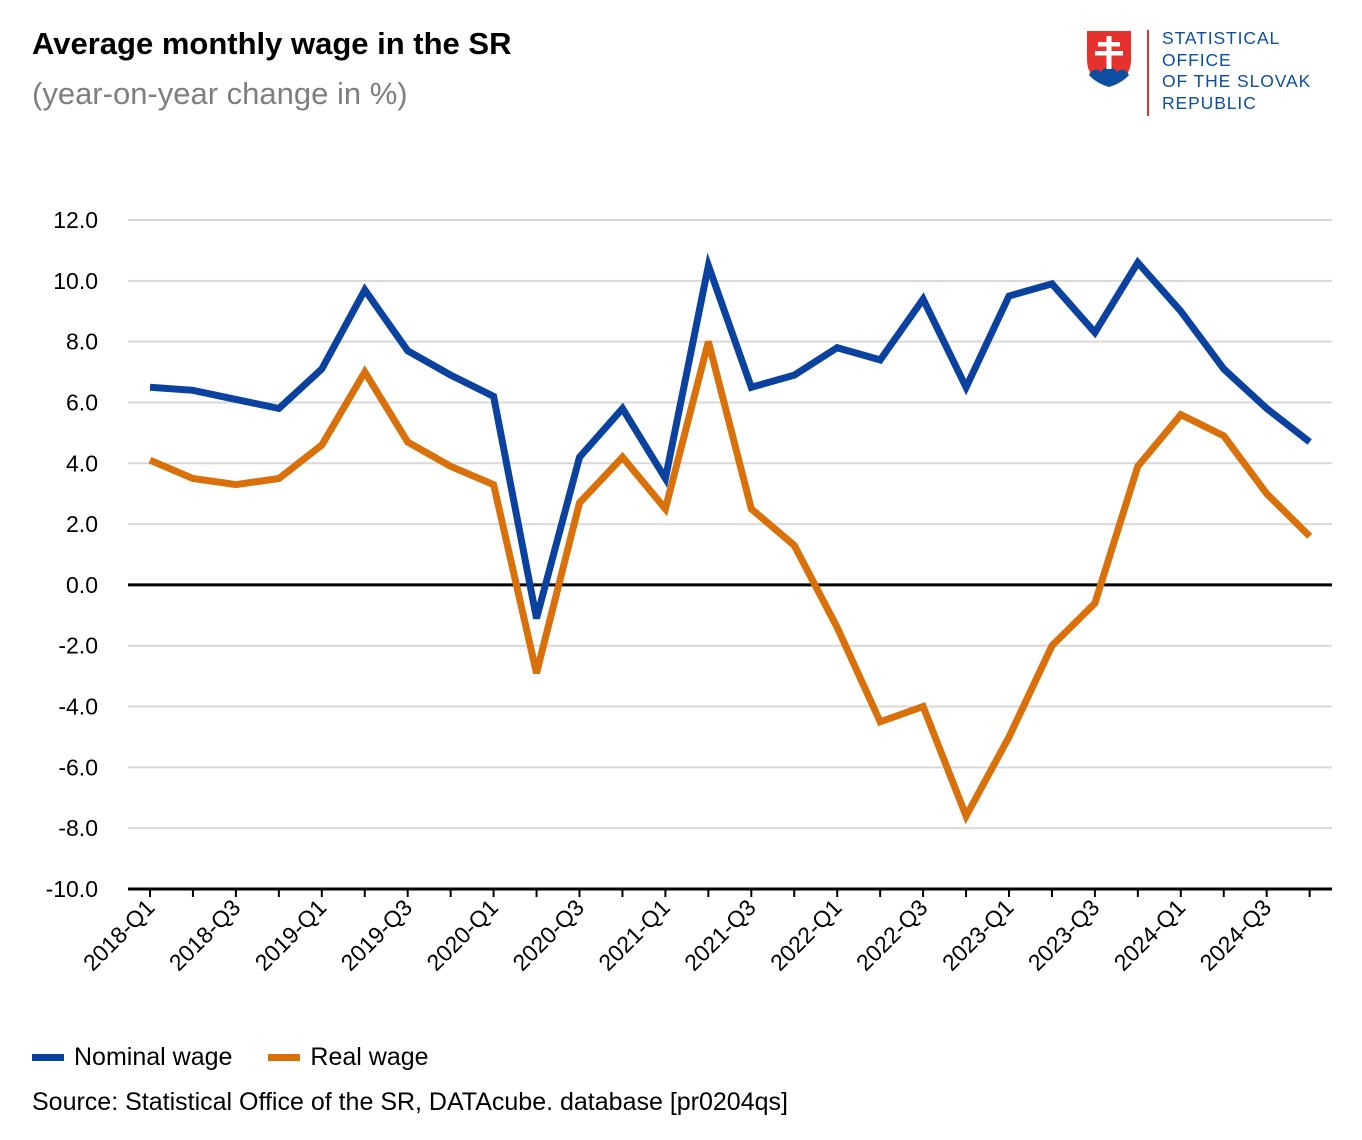 This screenshot has height=1140, width=1362. What do you see at coordinates (1150, 935) in the screenshot?
I see `x-tick-label: 2024-Q1` at bounding box center [1150, 935].